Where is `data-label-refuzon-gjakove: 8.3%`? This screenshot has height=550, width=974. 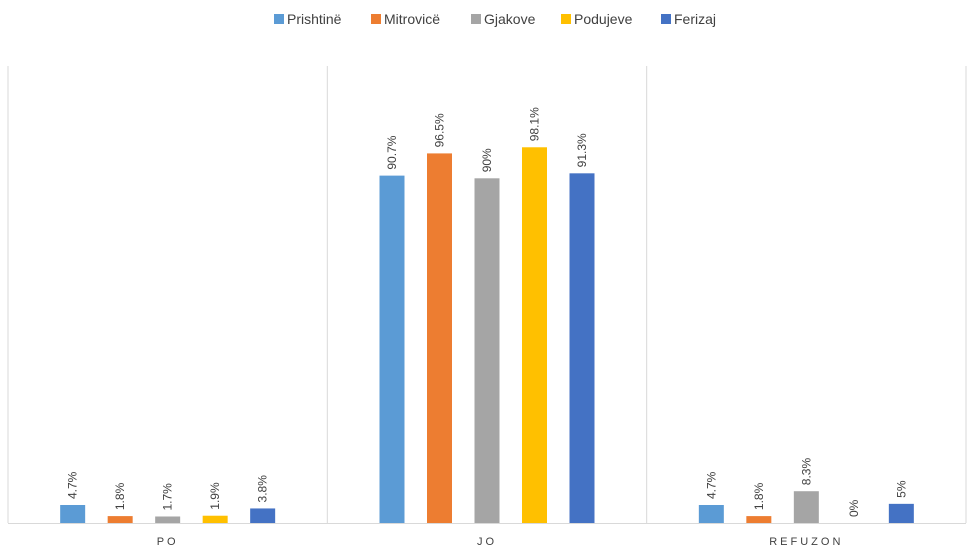 data-label-refuzon-gjakove: 8.3% is located at coordinates (806, 472).